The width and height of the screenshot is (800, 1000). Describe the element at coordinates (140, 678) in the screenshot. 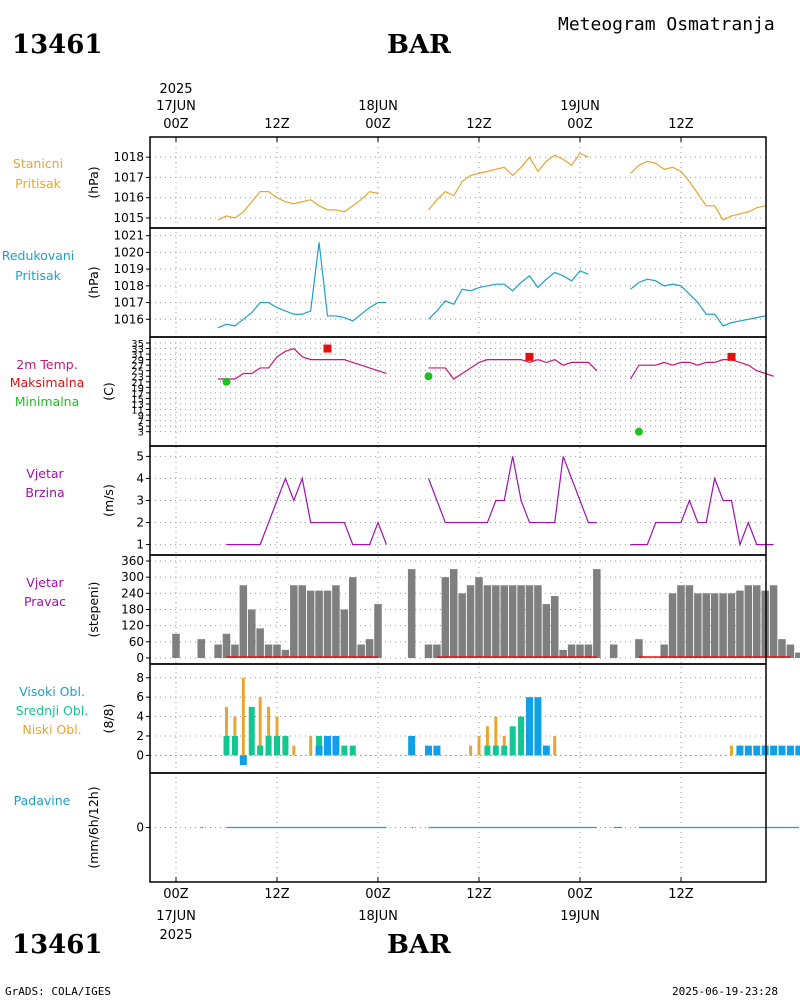

I see `y-tick-label: 8` at that location.